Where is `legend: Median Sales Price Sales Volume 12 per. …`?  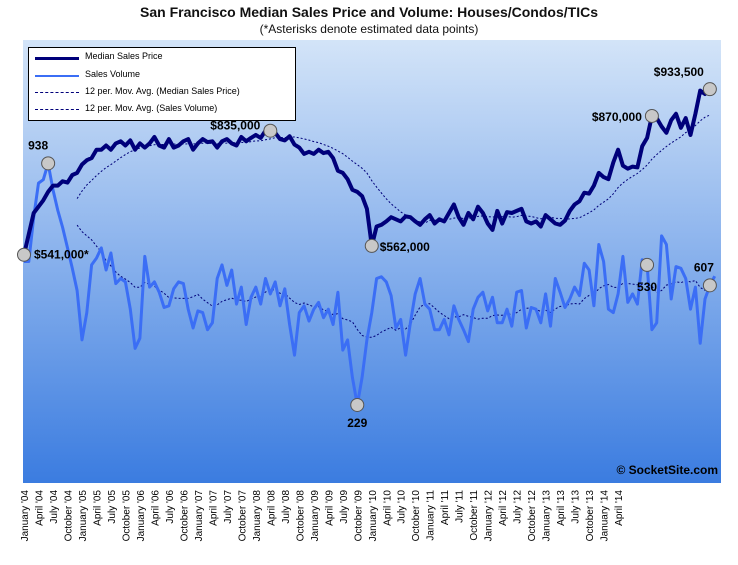 legend: Median Sales Price Sales Volume 12 per. … is located at coordinates (162, 84).